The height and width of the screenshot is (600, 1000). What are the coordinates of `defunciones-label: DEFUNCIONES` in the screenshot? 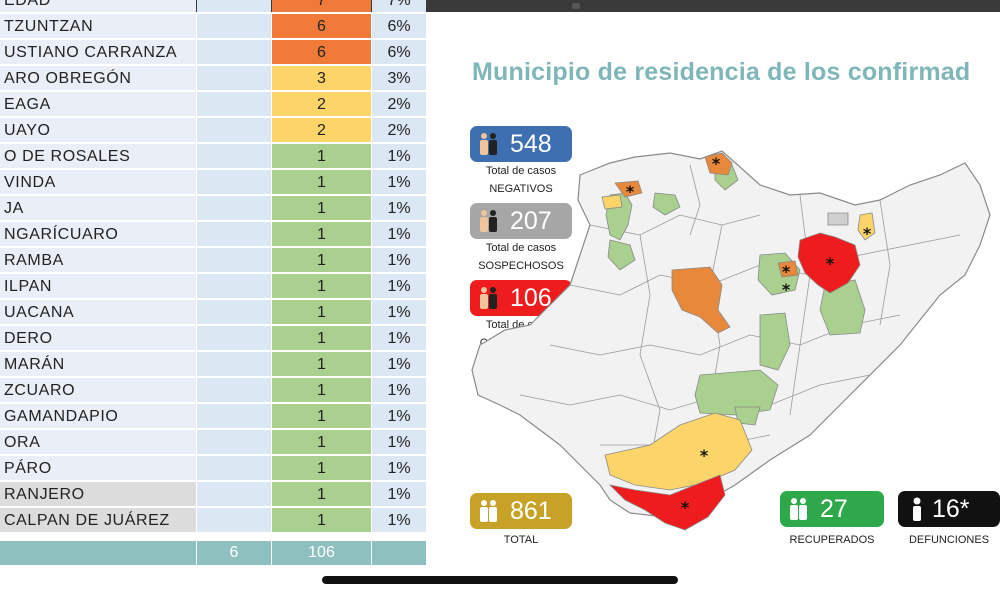 It's located at (949, 540).